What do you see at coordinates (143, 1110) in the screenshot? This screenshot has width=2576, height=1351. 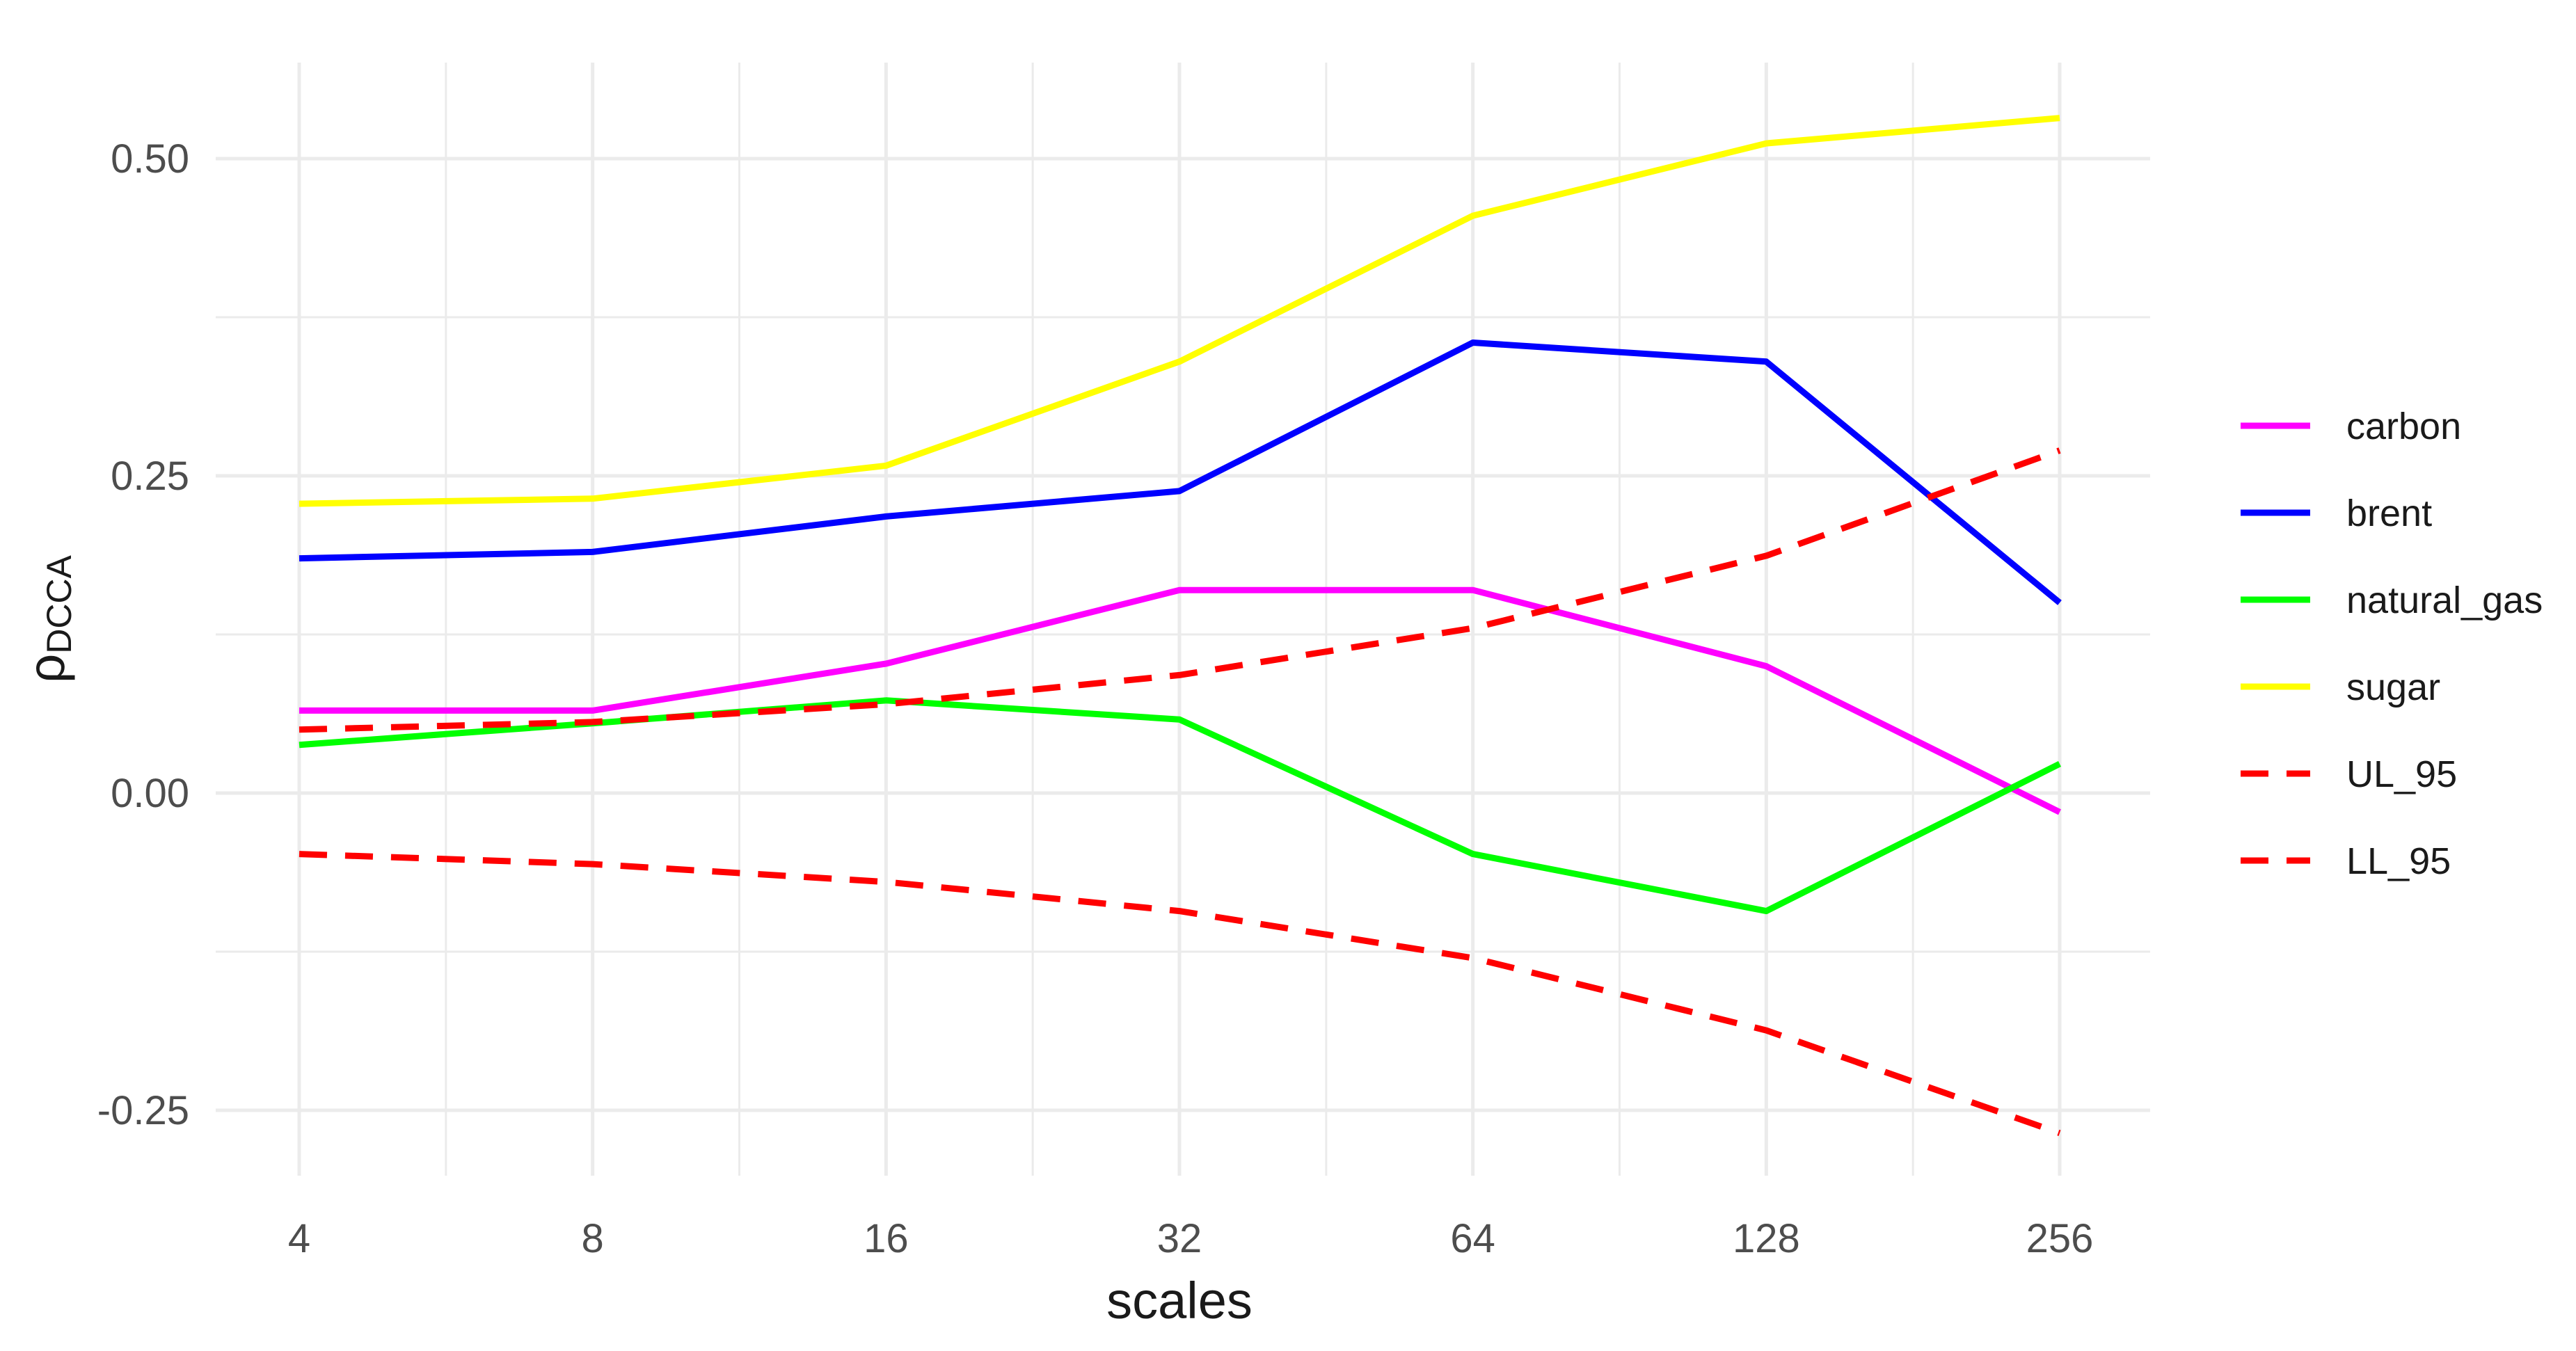 I see `y-tick-label: -0.25` at bounding box center [143, 1110].